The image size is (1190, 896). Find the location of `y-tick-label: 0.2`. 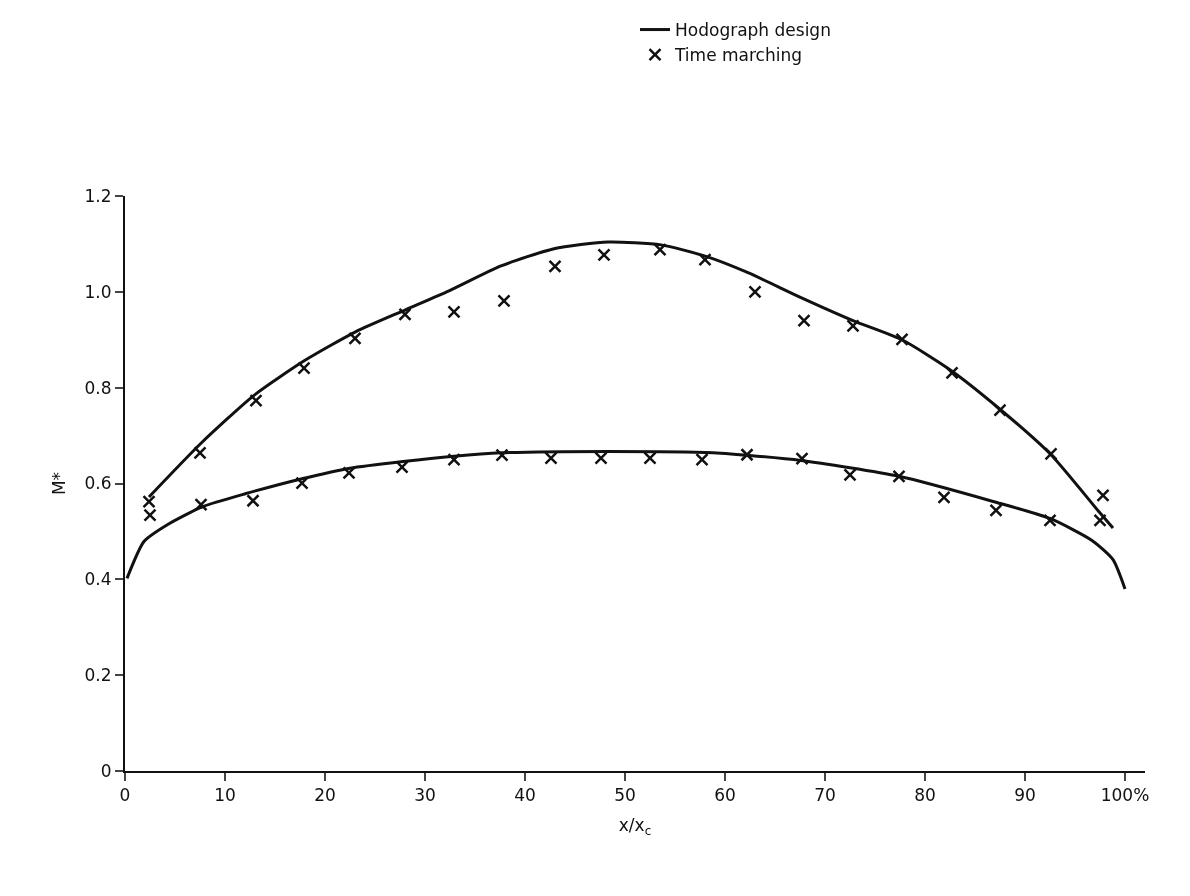

y-tick-label: 0.2 is located at coordinates (98, 675).